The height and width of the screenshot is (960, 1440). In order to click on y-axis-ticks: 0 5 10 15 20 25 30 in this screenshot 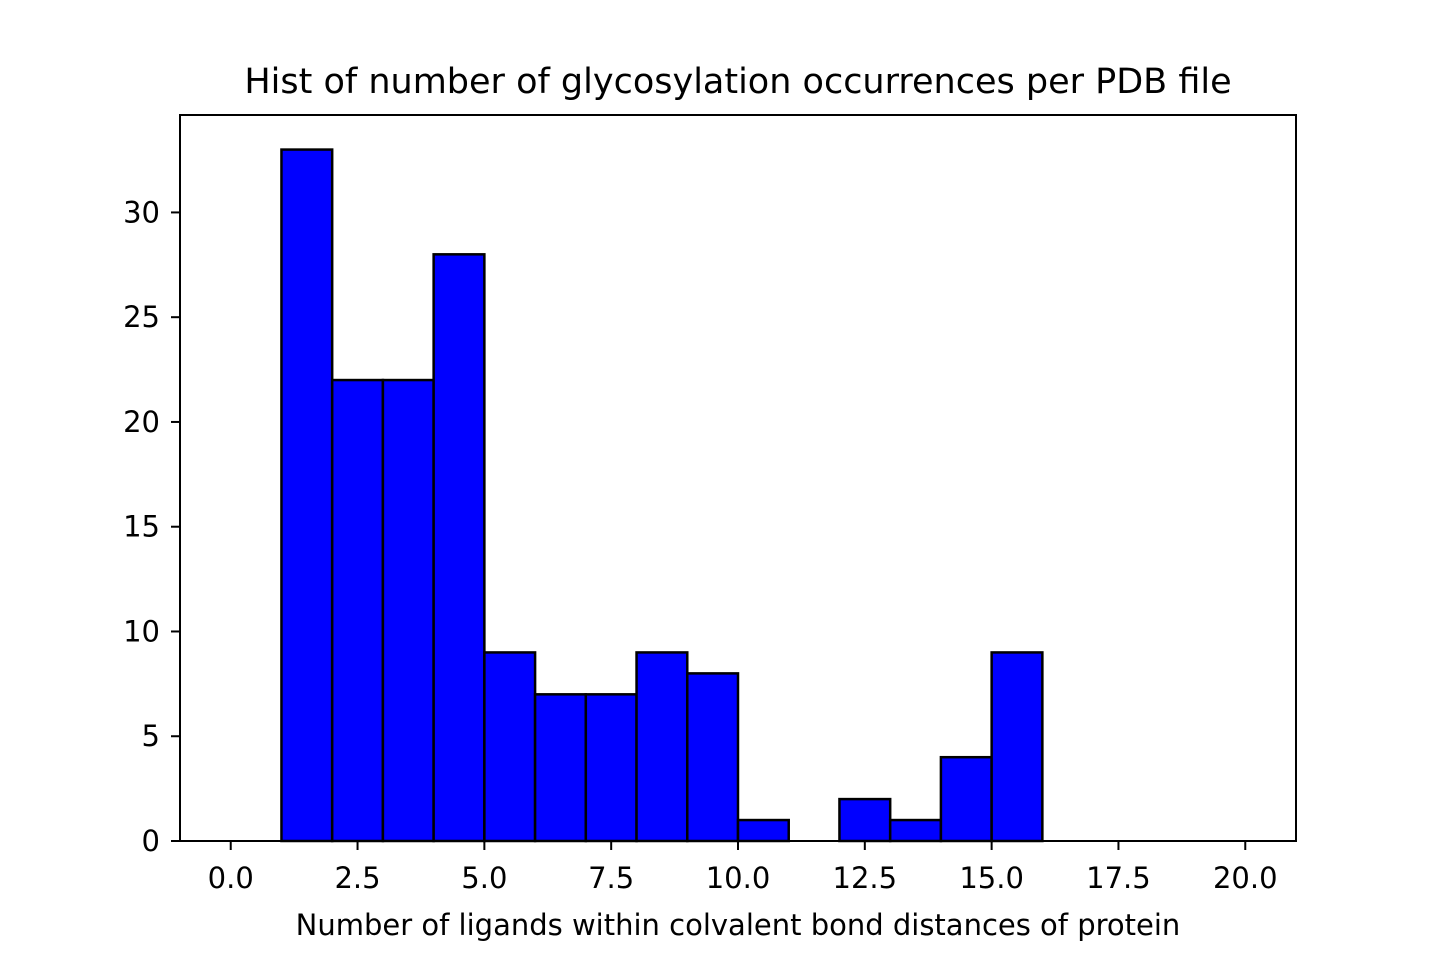, I will do `click(151, 526)`.